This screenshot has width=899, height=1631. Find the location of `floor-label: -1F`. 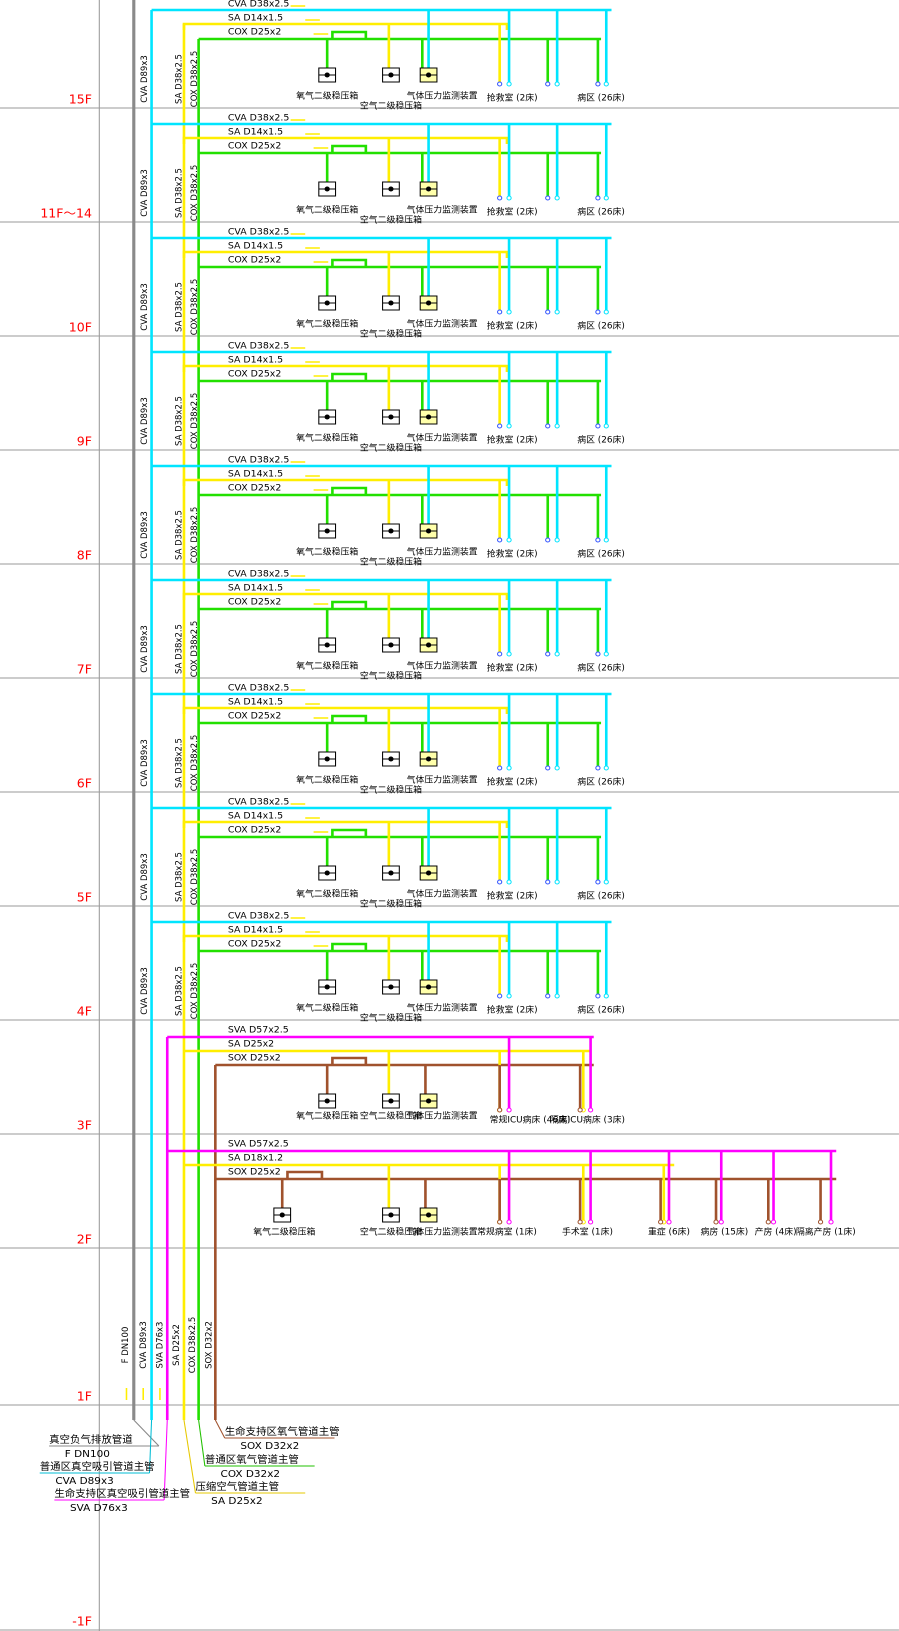

floor-label: -1F is located at coordinates (82, 1622).